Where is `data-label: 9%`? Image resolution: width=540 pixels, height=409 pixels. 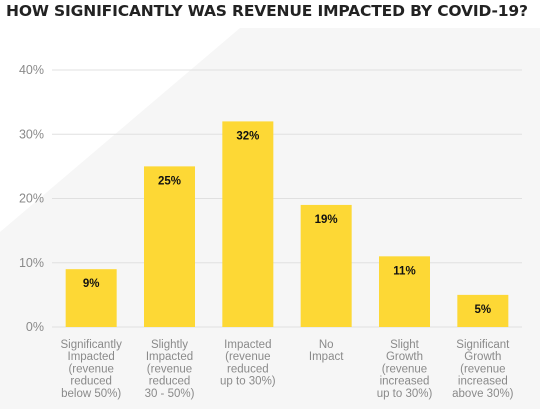
data-label: 9% is located at coordinates (91, 284).